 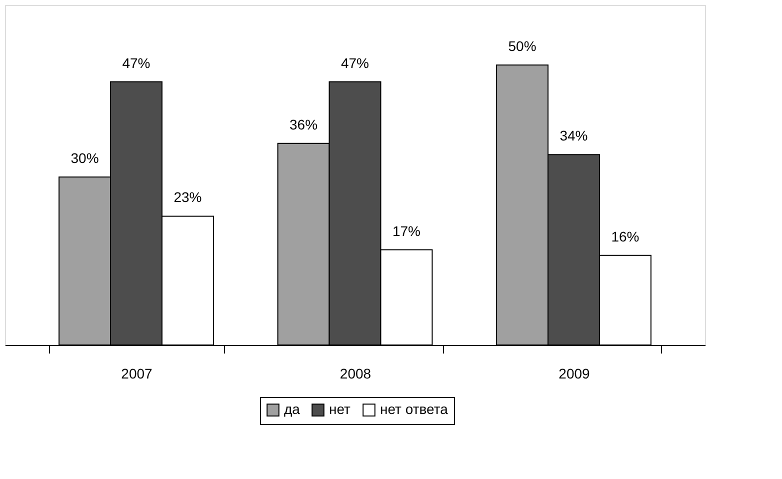 I want to click on x-tick-label: 2008, so click(x=356, y=374).